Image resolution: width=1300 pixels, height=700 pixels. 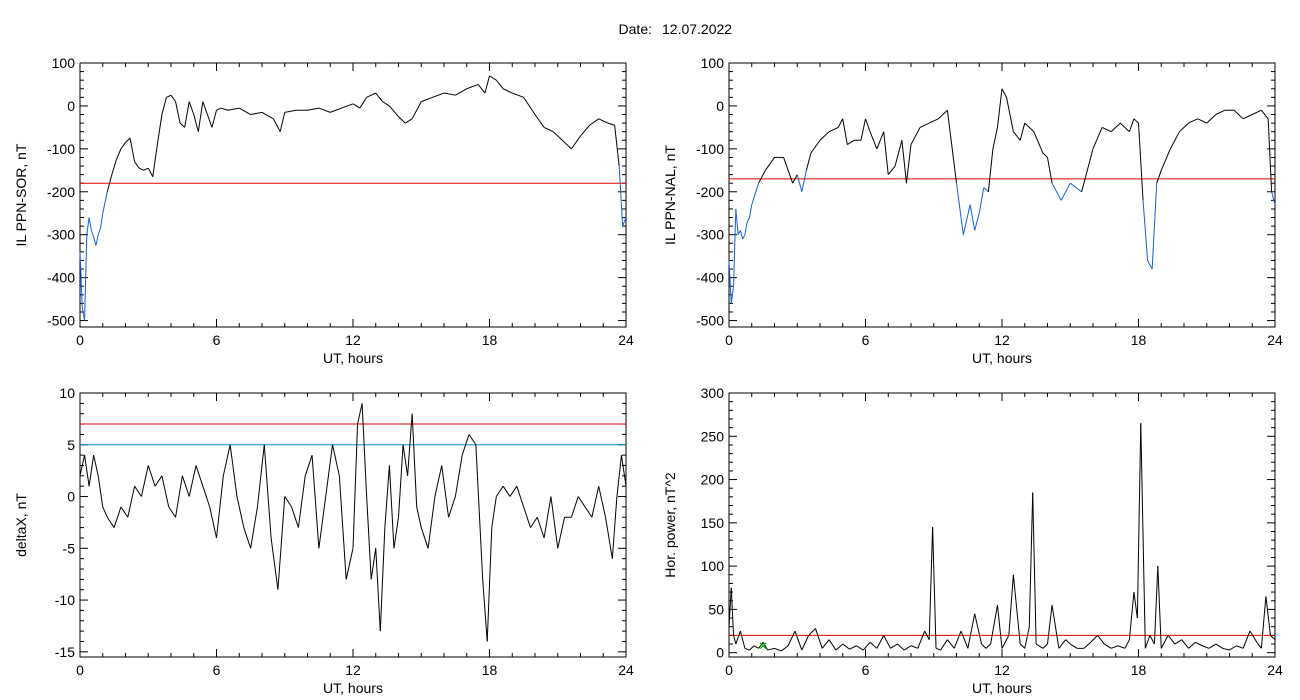 What do you see at coordinates (716, 609) in the screenshot?
I see `y-tick-label: 50` at bounding box center [716, 609].